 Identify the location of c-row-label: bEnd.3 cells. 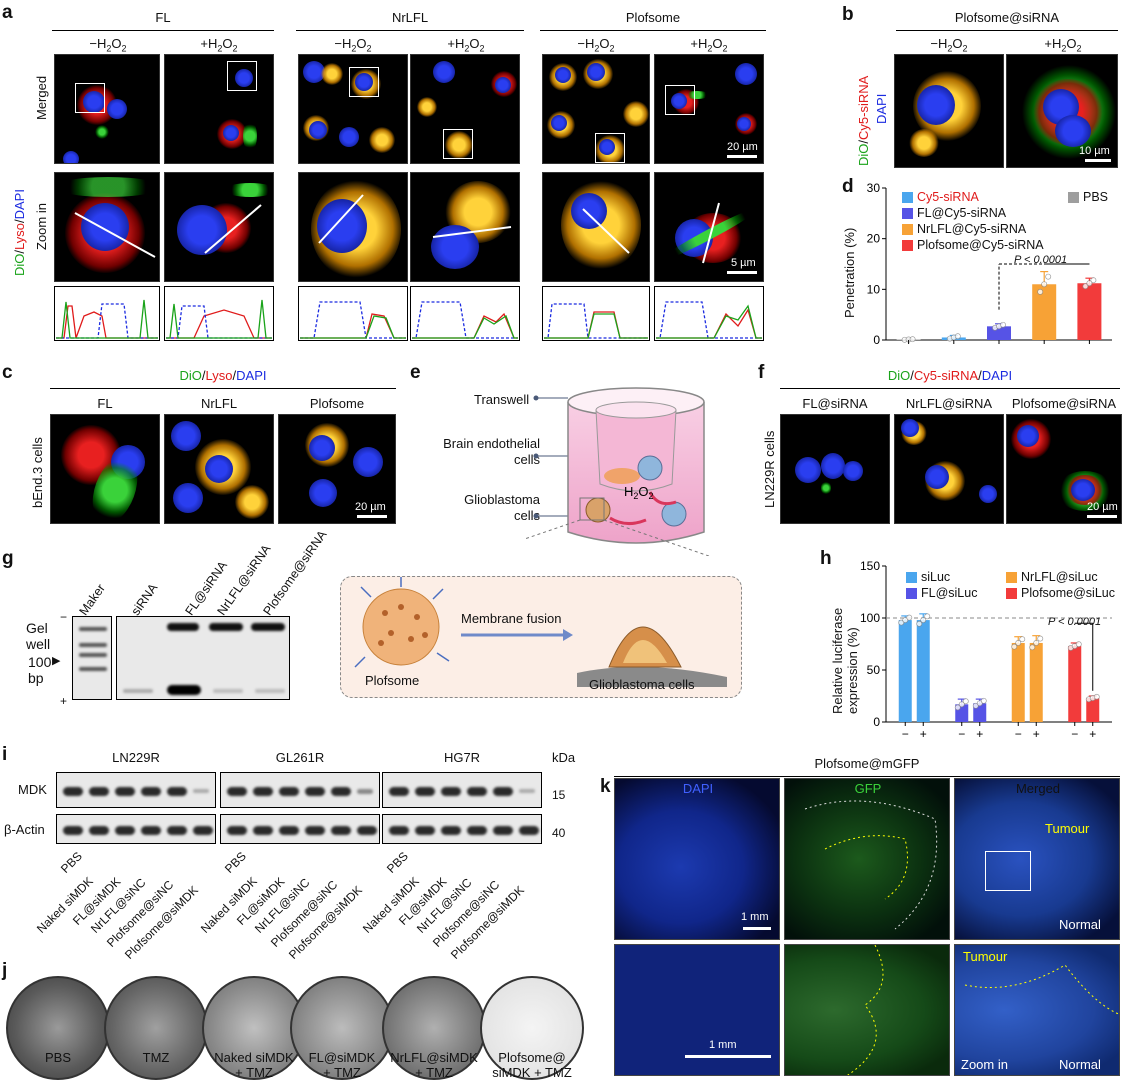
(37, 472).